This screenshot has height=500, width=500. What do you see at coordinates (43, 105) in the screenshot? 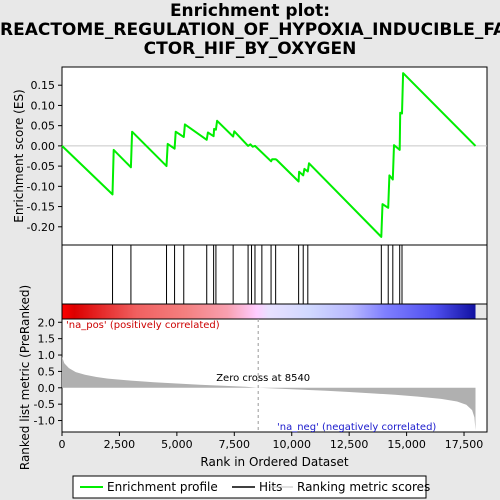
I see `es-ytick-label: 0.10` at bounding box center [43, 105].